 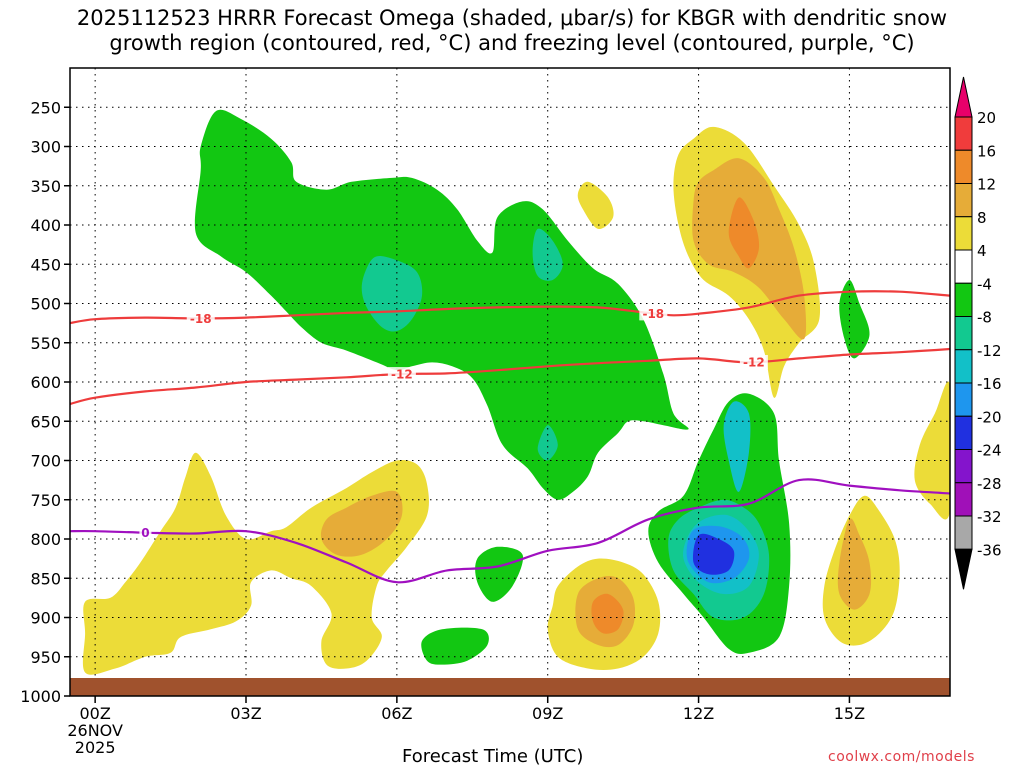 I want to click on colorbar-label: -24, so click(x=989, y=451).